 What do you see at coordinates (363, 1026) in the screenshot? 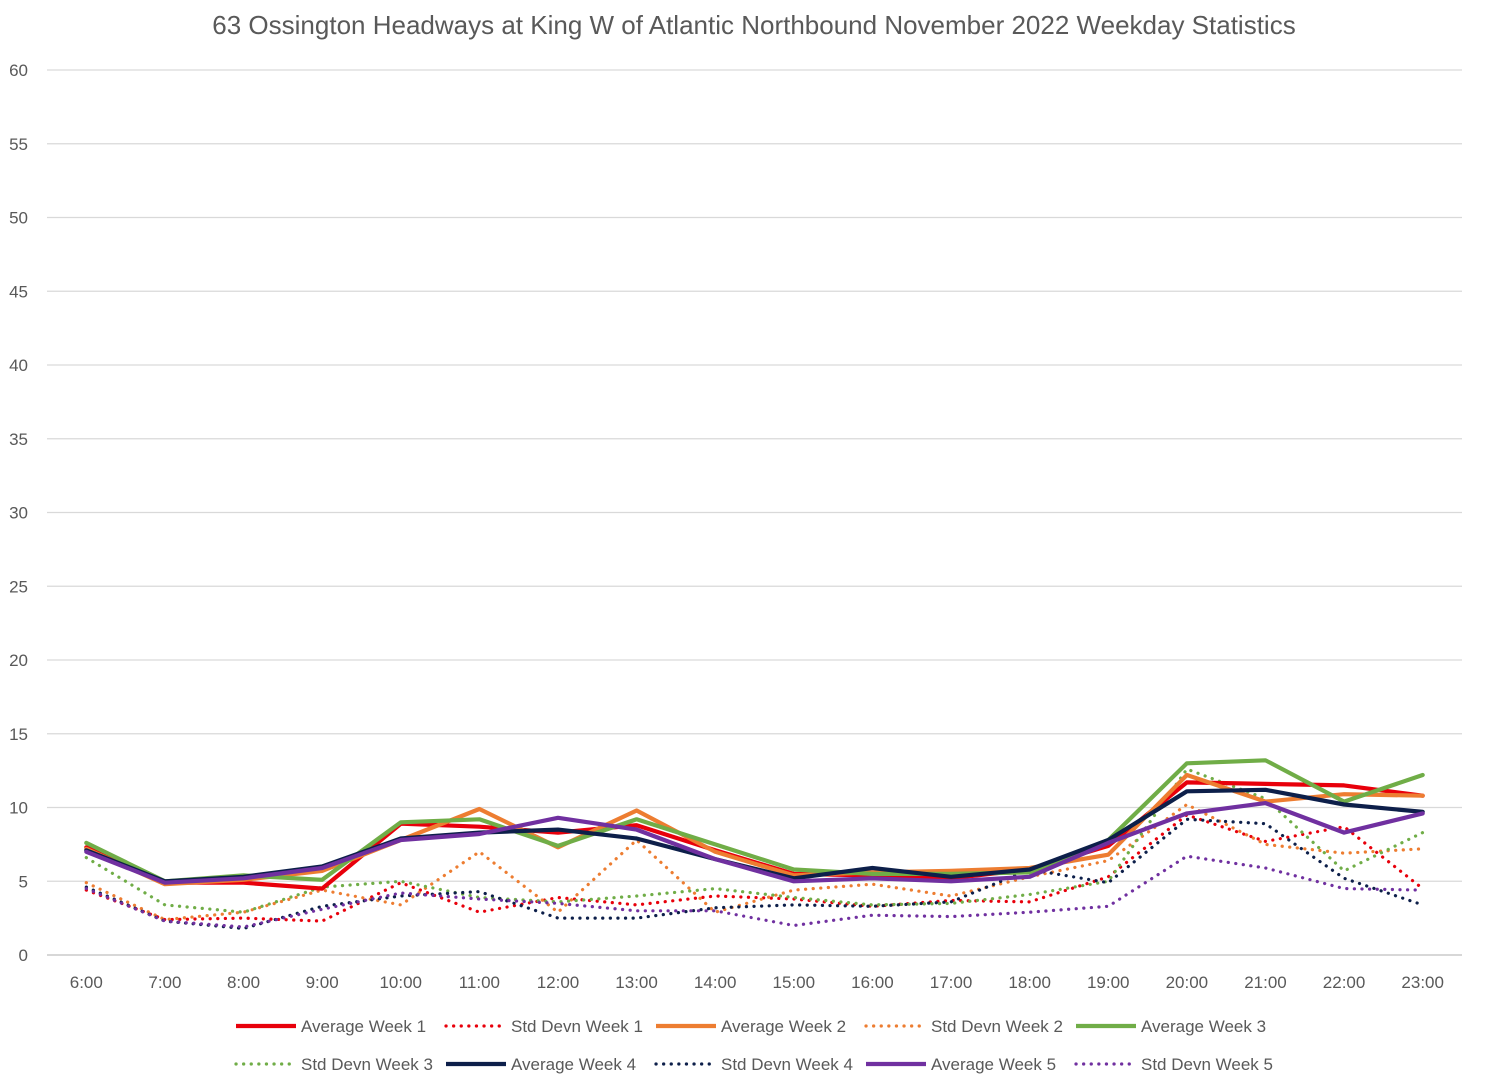
I see `legend-label: Average Week 1` at bounding box center [363, 1026].